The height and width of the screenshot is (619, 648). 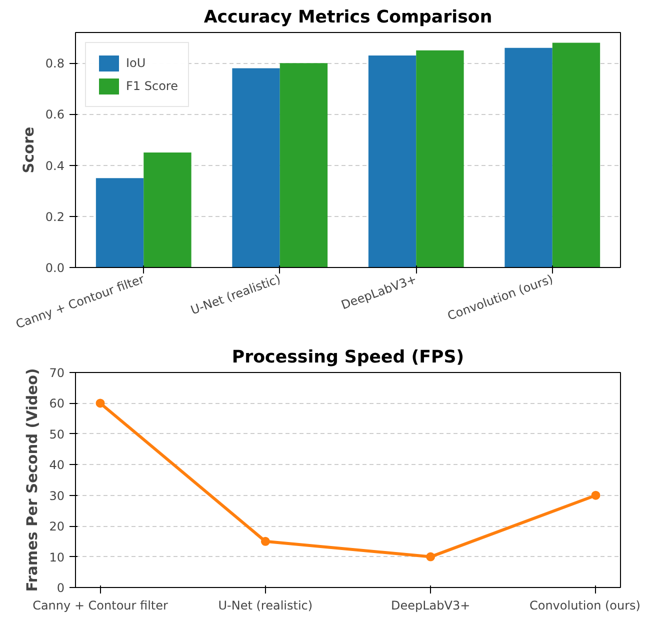 I want to click on y-tick-label: 0.2, so click(x=55, y=217).